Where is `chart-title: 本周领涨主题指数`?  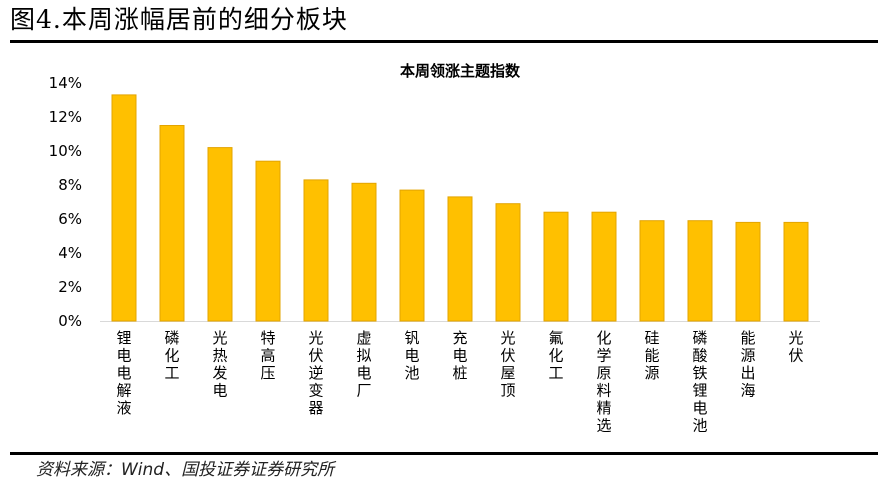 chart-title: 本周领涨主题指数 is located at coordinates (460, 71).